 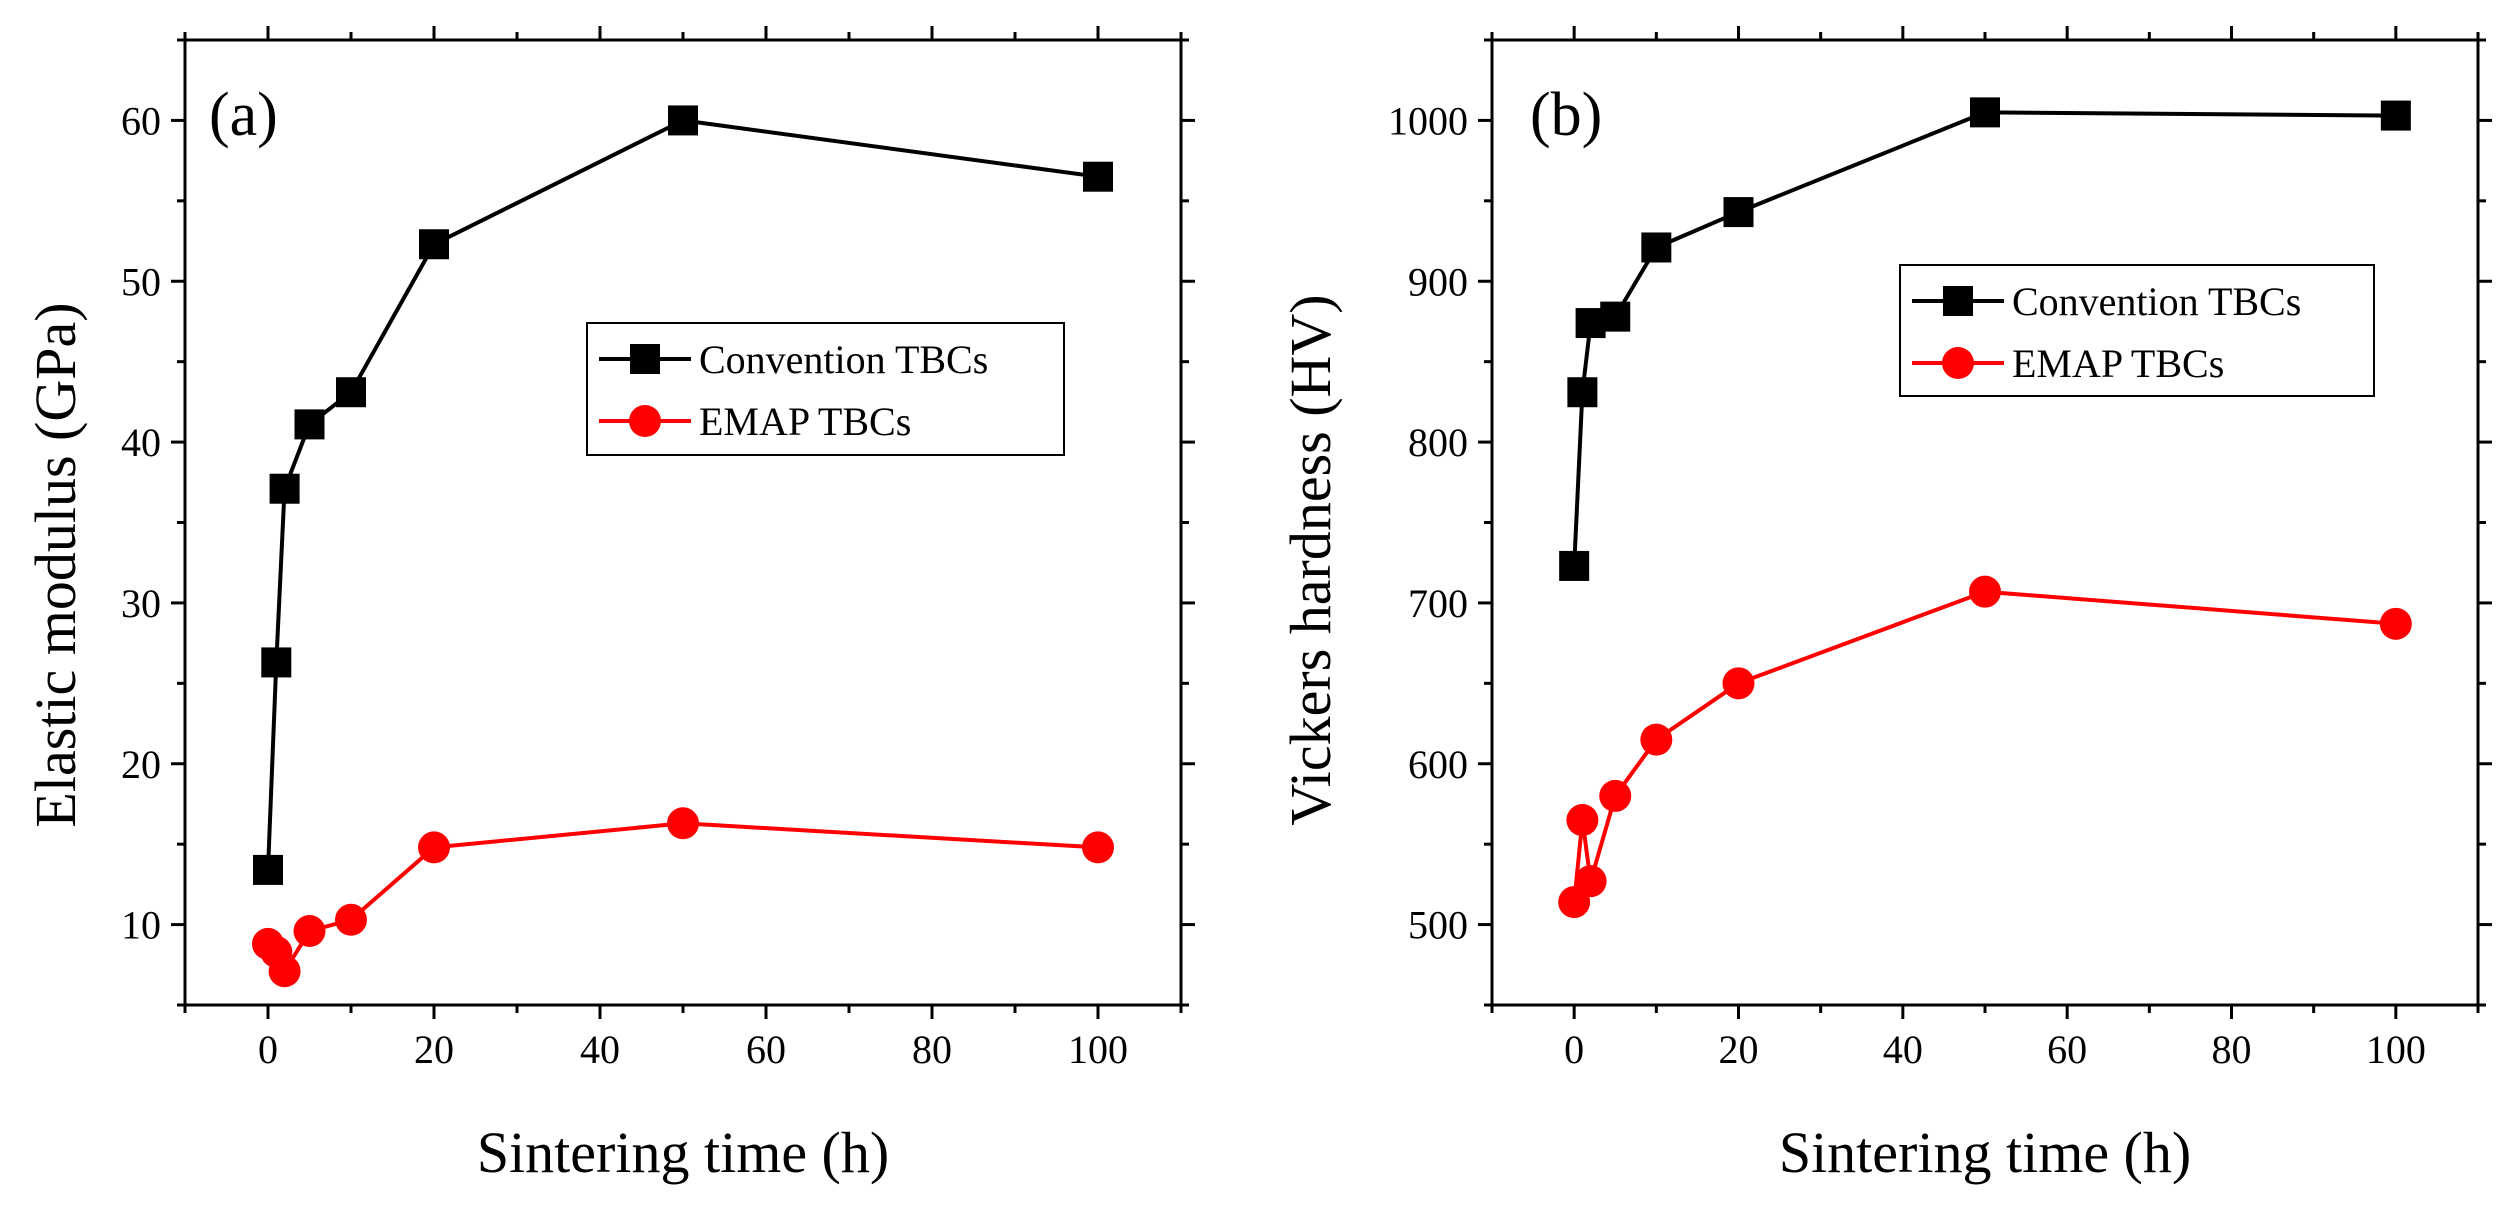 I want to click on y-tick-label: 600, so click(x=1438, y=764).